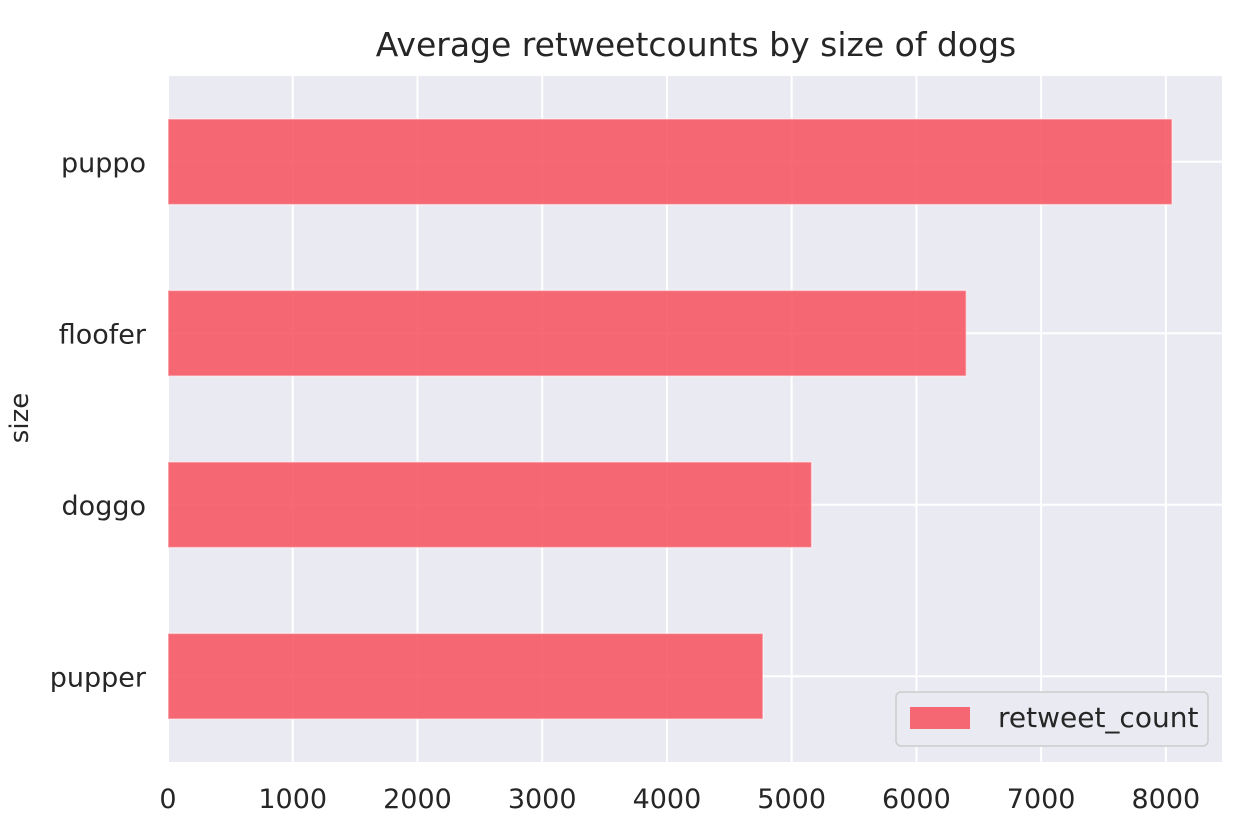  I want to click on legend: retweet_count, so click(1052, 719).